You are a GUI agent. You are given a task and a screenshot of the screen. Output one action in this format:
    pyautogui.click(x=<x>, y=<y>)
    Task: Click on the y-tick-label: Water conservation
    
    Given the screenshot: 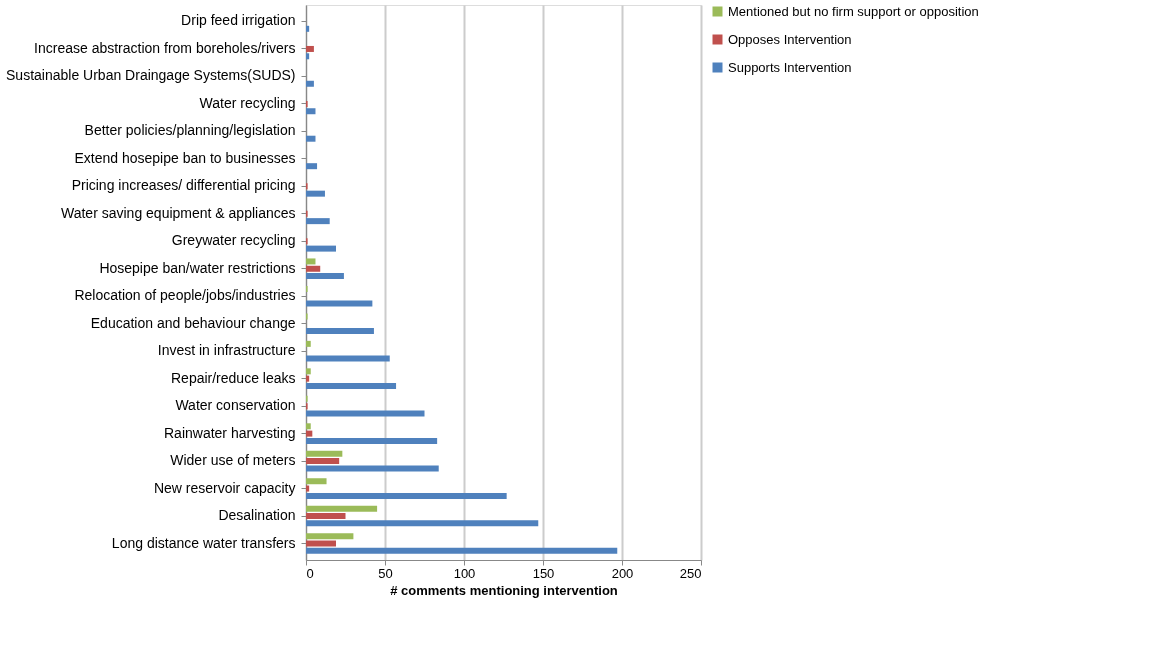 What is the action you would take?
    pyautogui.click(x=235, y=405)
    